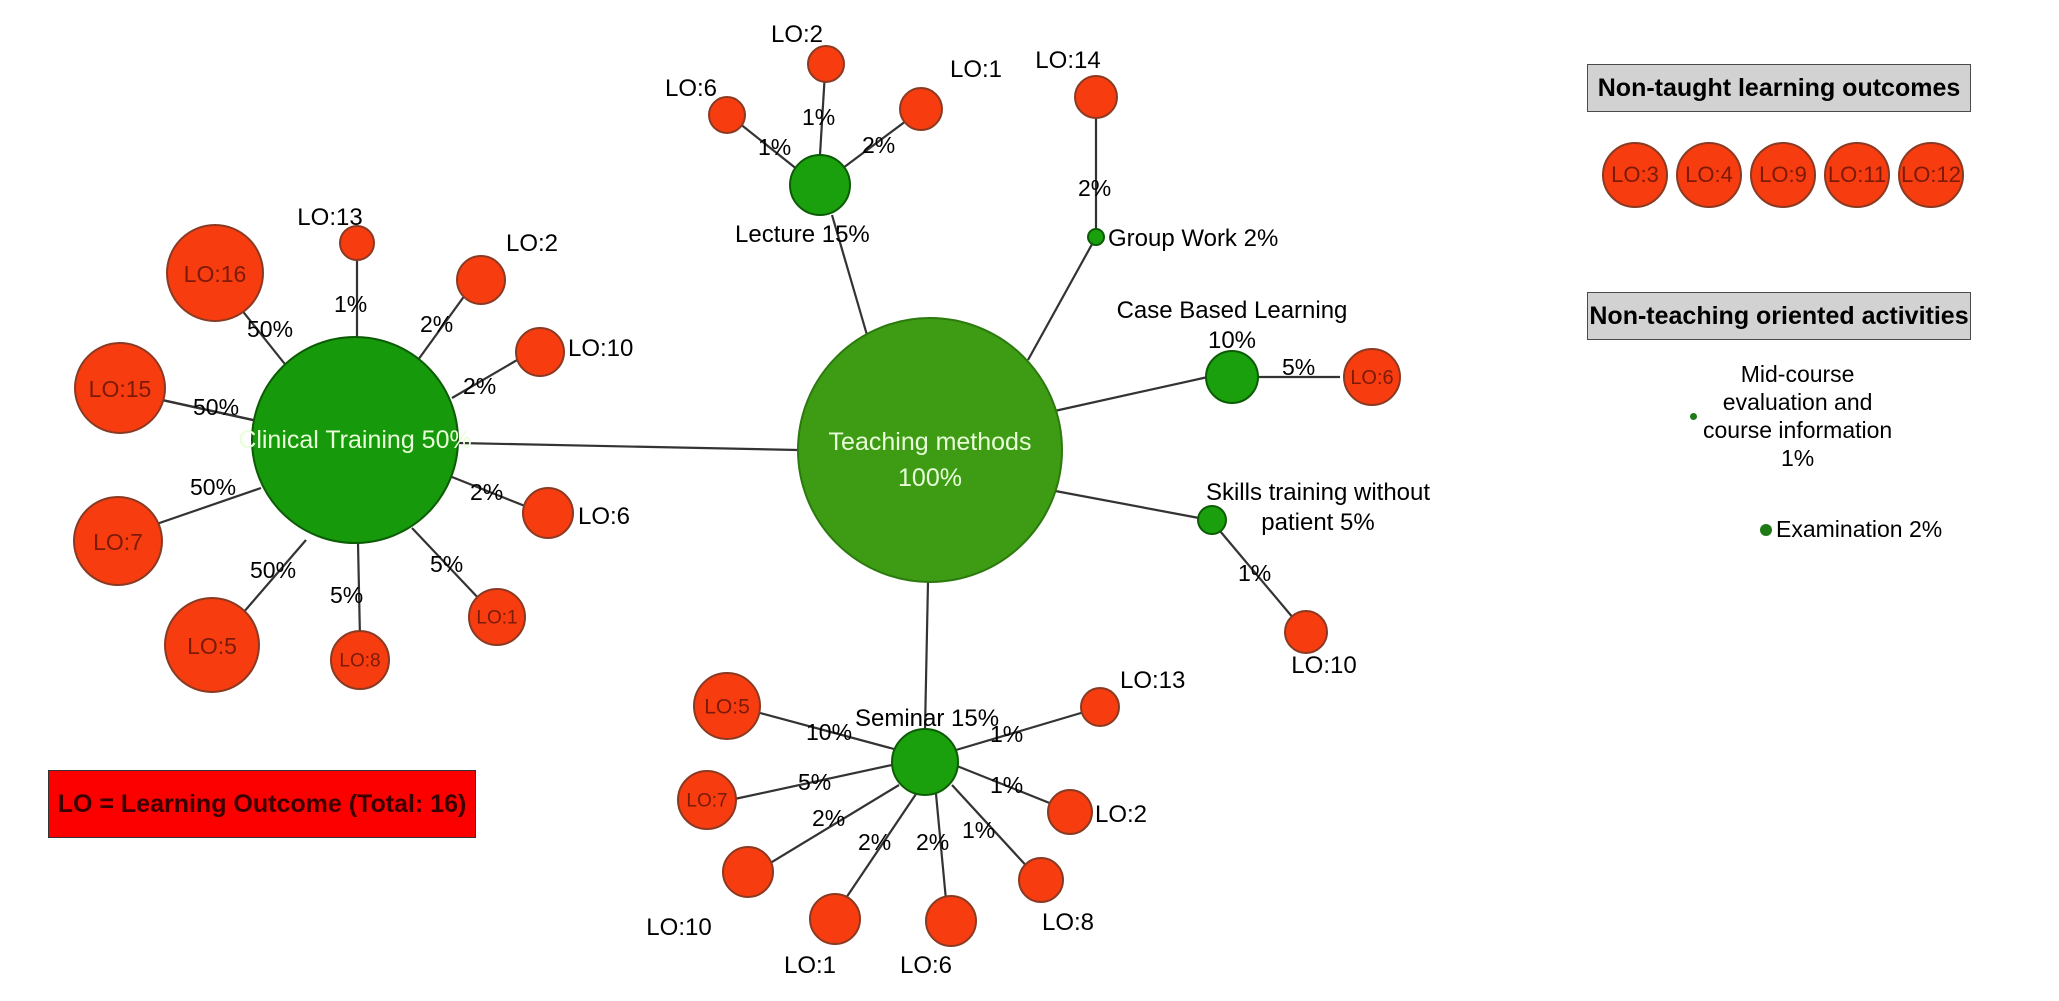 The image size is (2059, 1001). I want to click on pct-clinical-lo10: 2%, so click(479, 386).